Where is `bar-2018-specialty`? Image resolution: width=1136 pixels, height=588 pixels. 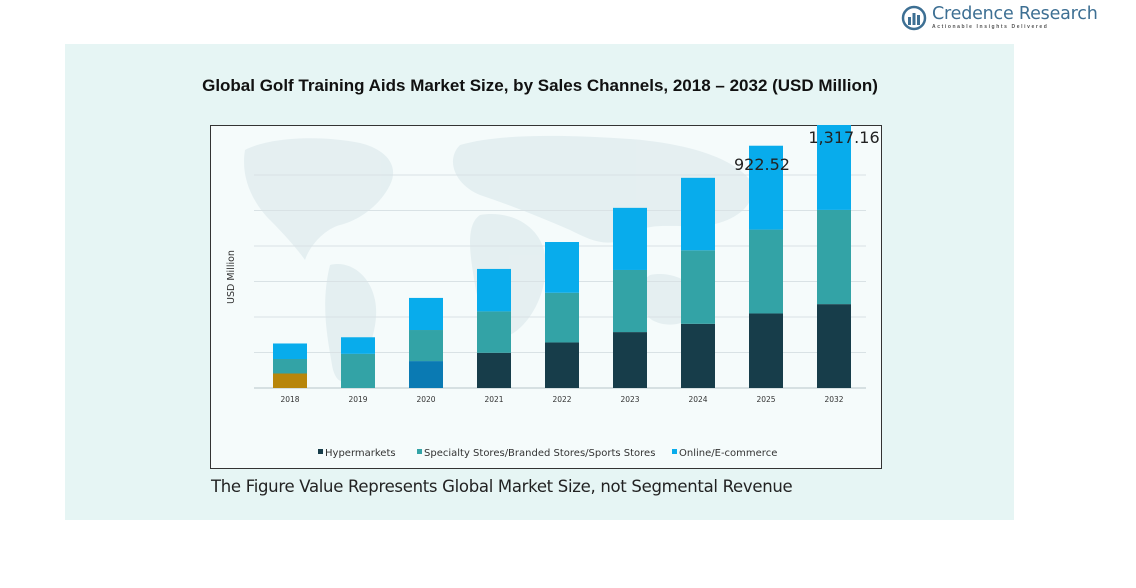 bar-2018-specialty is located at coordinates (290, 366).